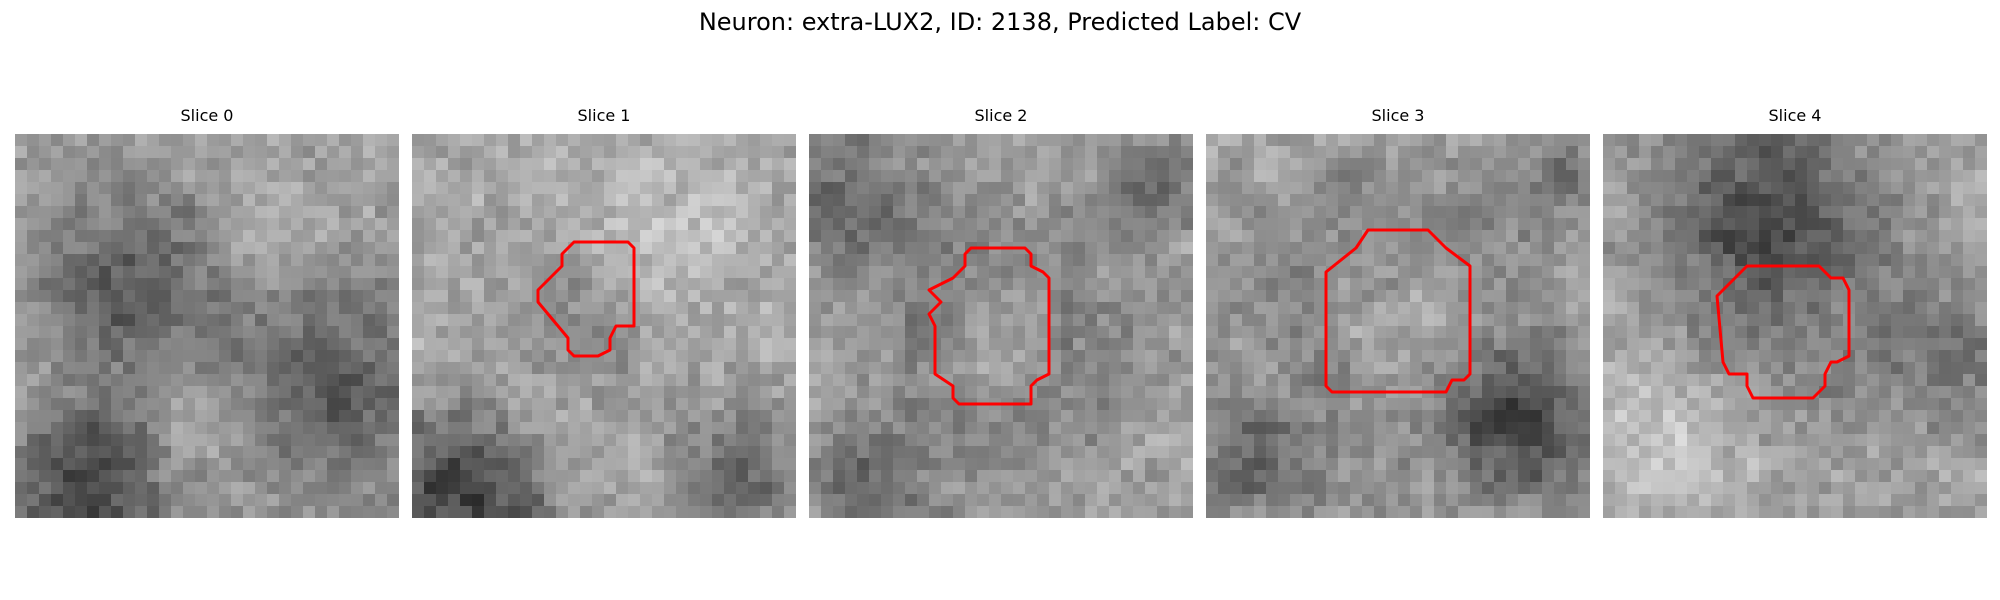 This screenshot has height=600, width=2000. I want to click on slice-panel: Slice 1, so click(604, 311).